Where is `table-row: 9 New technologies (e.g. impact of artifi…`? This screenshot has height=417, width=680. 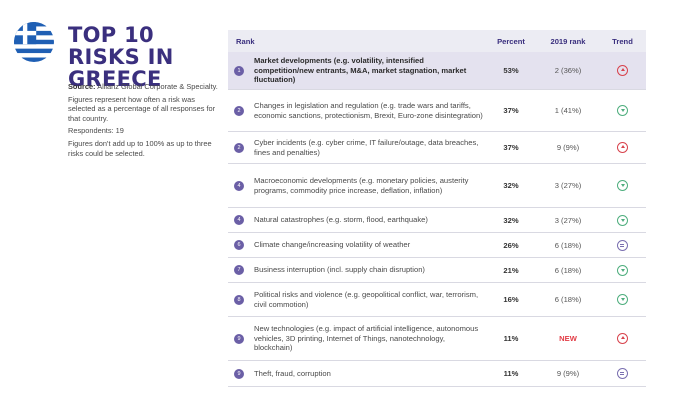 table-row: 9 New technologies (e.g. impact of artifi… is located at coordinates (437, 339).